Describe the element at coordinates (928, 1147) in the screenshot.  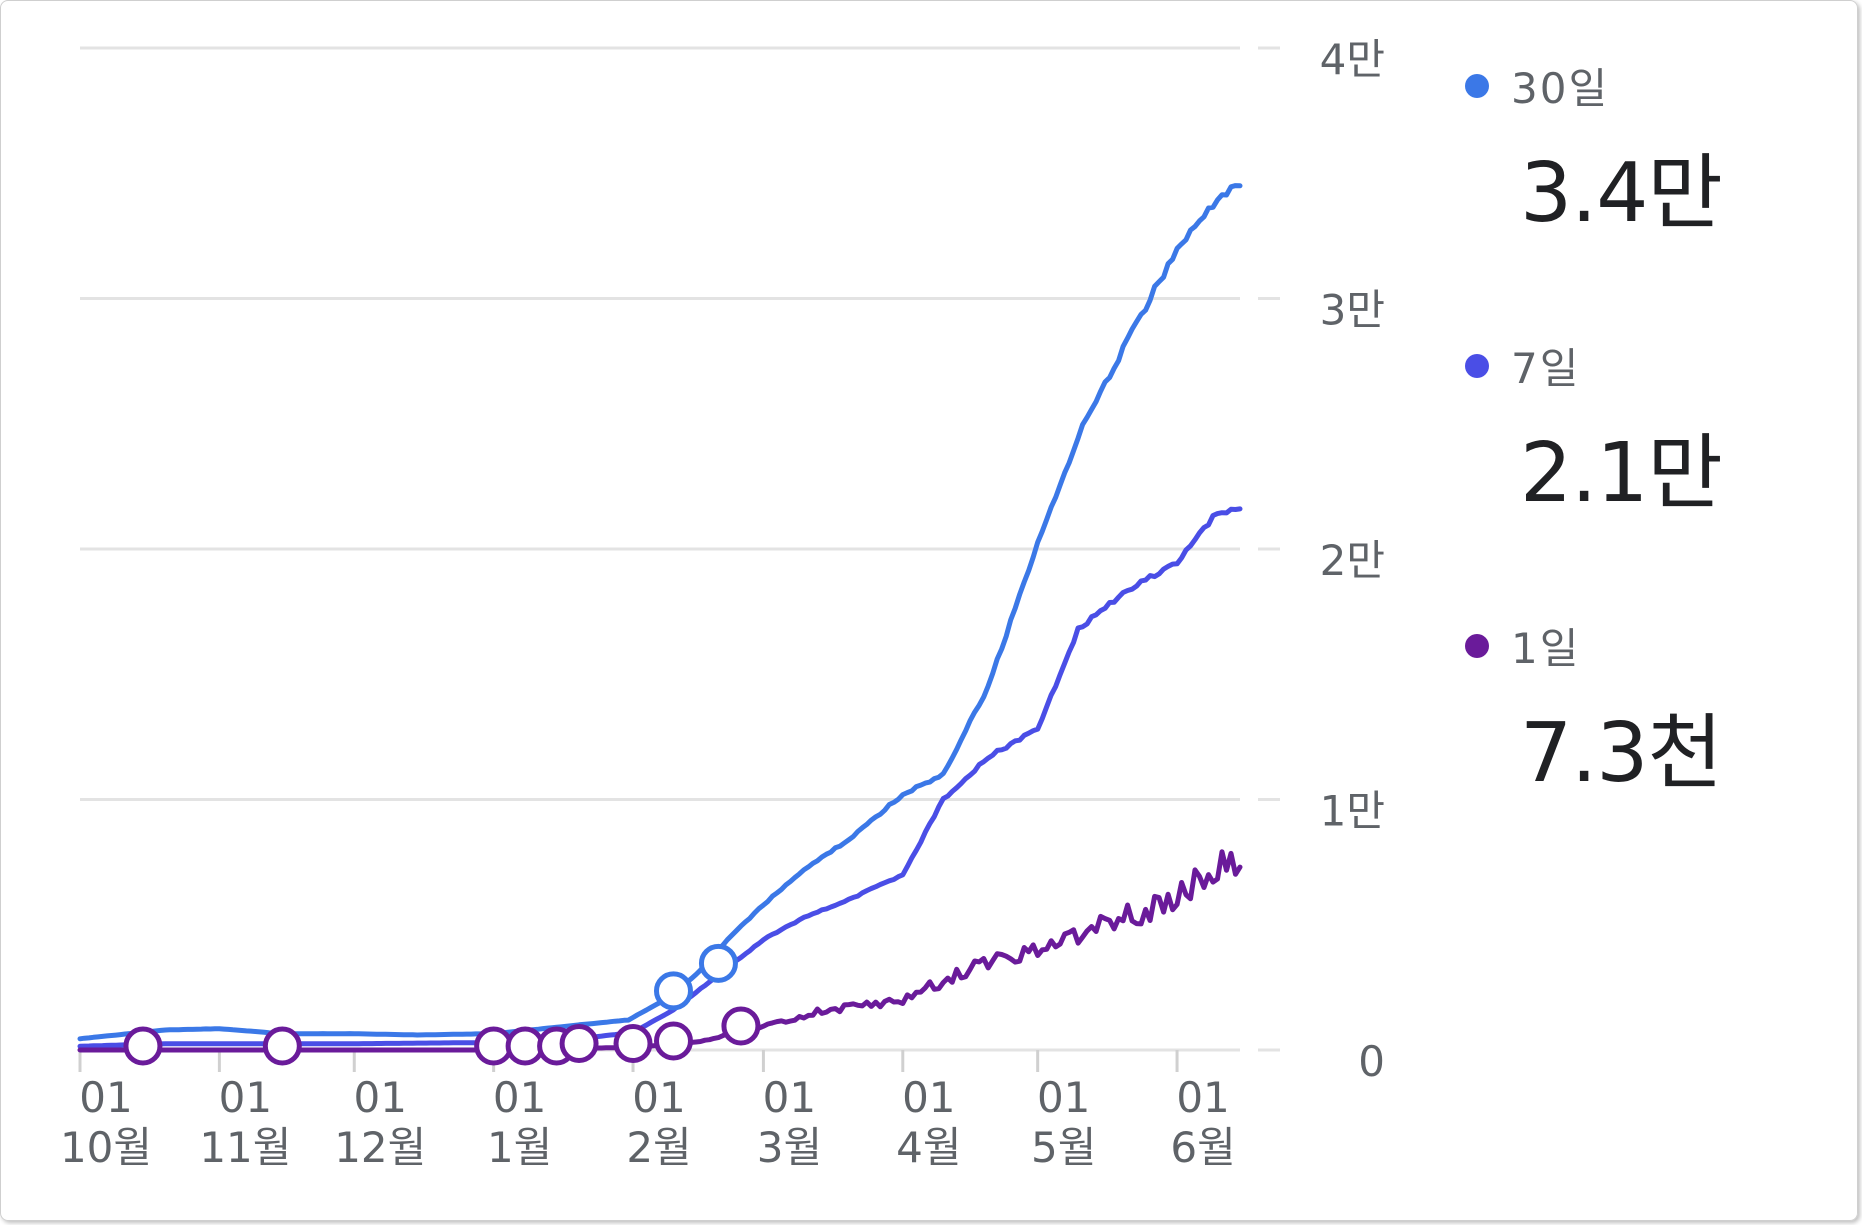
I see `x-tick-month: 4월` at that location.